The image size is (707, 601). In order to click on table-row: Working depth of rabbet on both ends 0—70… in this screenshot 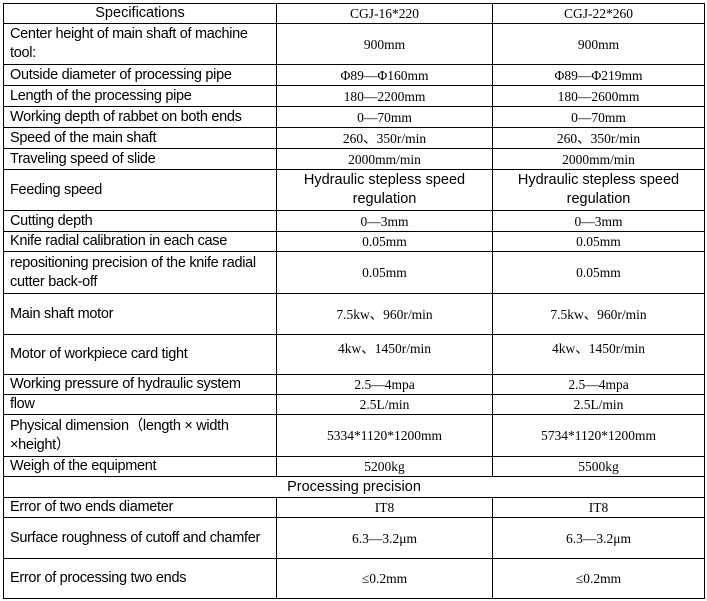, I will do `click(354, 117)`.